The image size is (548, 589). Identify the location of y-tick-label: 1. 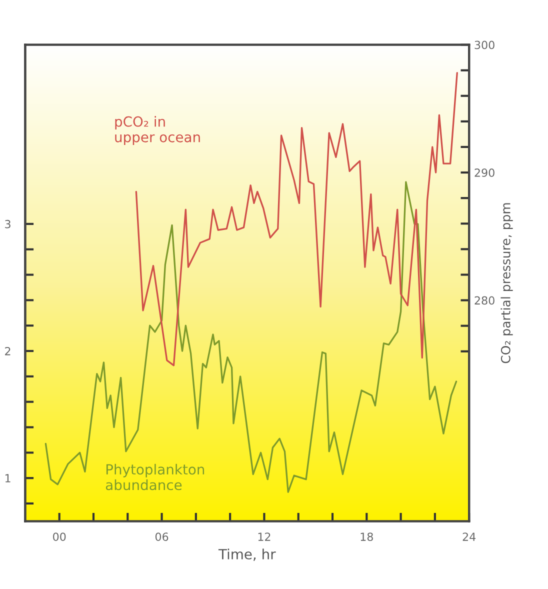
(7, 478).